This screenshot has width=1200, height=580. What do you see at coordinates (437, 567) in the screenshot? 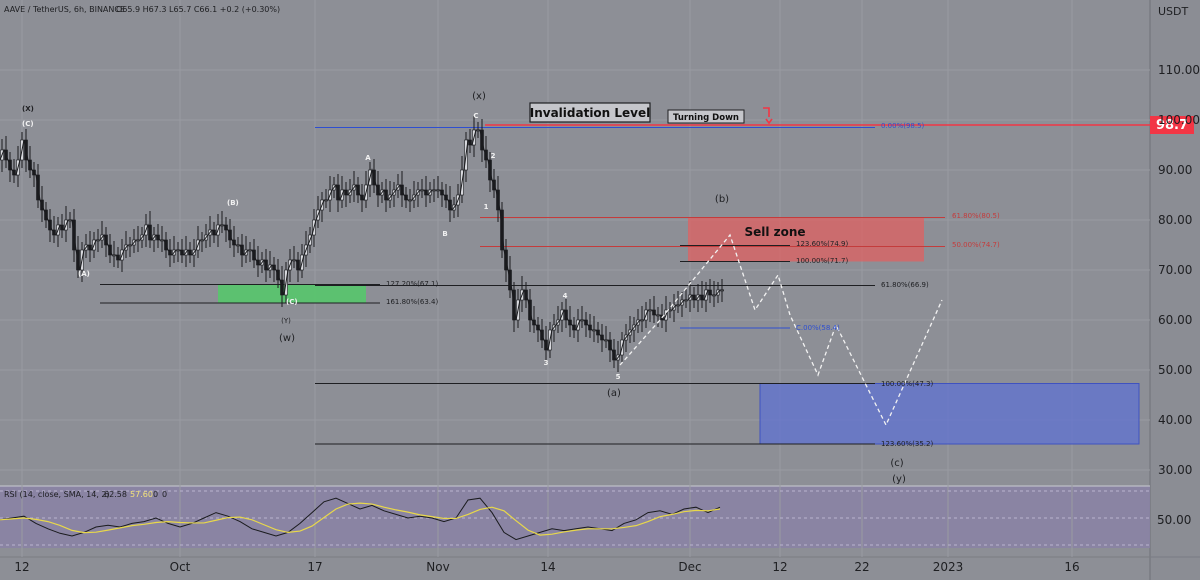
I see `x-tick-label: Nov` at bounding box center [437, 567].